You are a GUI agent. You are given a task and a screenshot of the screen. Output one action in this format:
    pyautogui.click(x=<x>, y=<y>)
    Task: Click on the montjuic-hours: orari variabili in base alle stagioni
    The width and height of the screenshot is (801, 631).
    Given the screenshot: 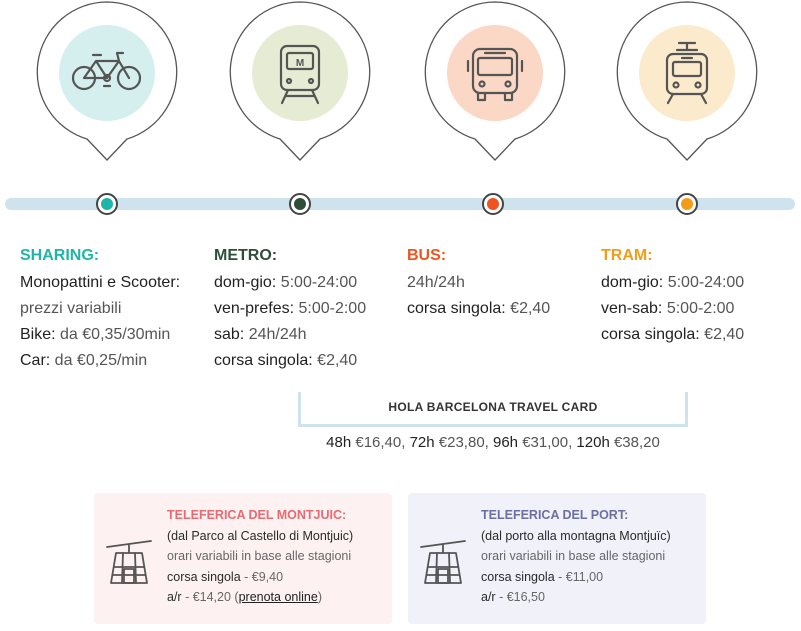 What is the action you would take?
    pyautogui.click(x=259, y=556)
    